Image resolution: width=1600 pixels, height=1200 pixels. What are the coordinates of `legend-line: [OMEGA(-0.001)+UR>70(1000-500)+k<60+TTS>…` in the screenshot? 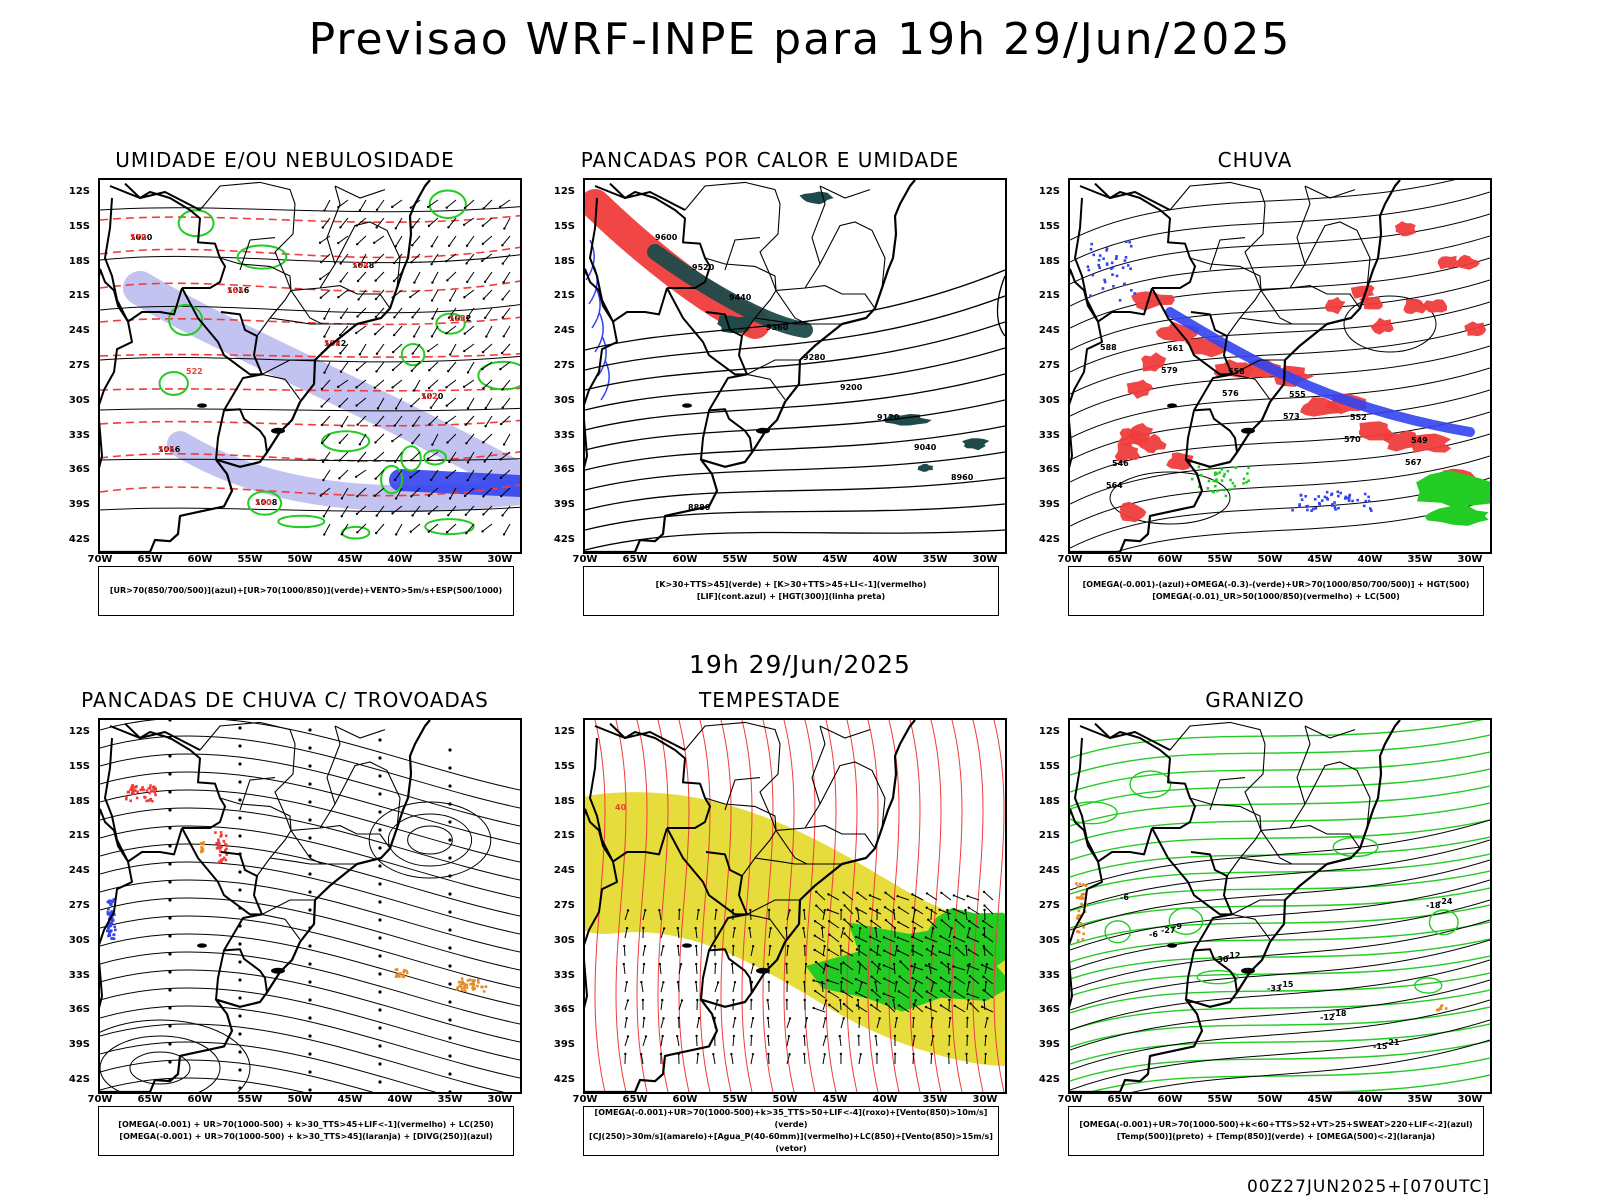 It's located at (1276, 1124).